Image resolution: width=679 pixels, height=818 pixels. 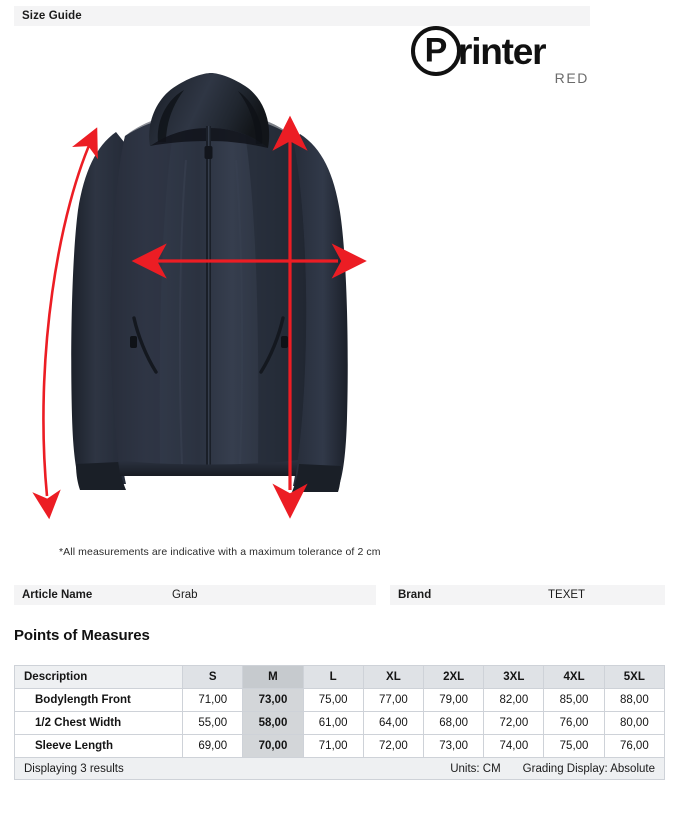 What do you see at coordinates (273, 746) in the screenshot?
I see `cell-sleeve-m: 70,00` at bounding box center [273, 746].